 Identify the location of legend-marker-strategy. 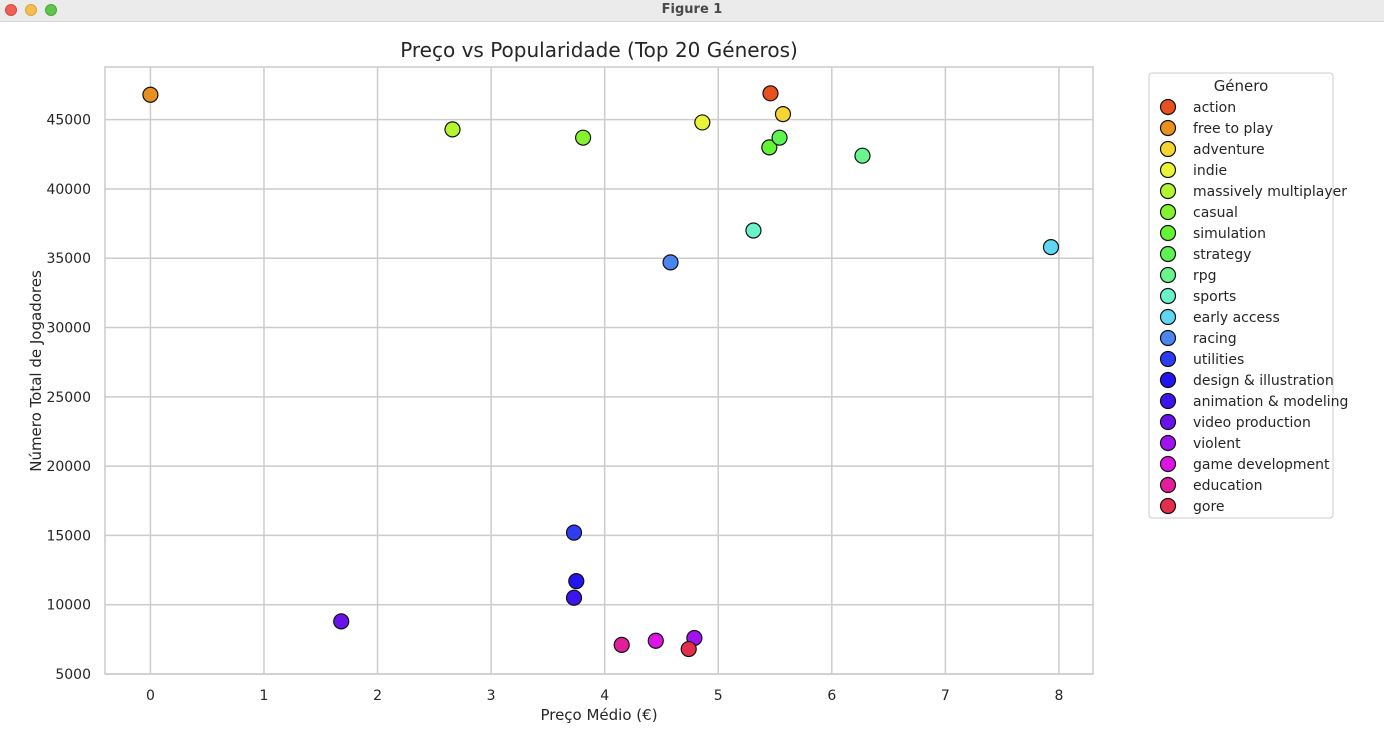
(1168, 254).